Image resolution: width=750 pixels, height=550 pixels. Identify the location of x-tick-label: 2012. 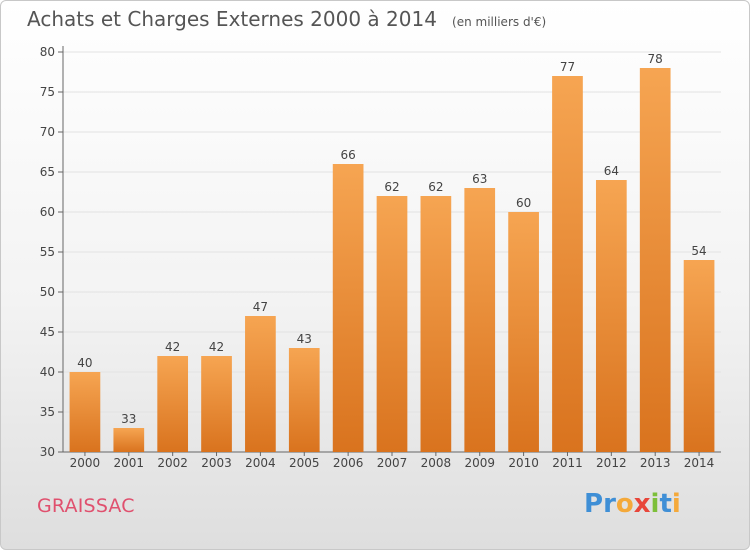
(611, 463).